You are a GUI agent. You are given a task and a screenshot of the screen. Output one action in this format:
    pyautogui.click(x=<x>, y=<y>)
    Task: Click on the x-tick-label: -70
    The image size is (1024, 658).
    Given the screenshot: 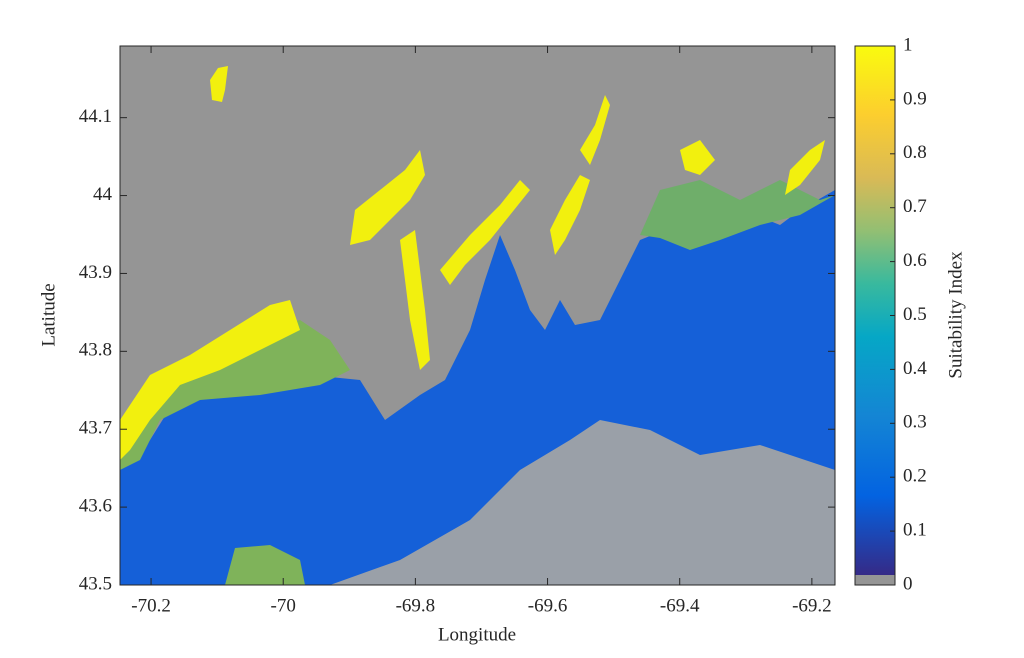 What is the action you would take?
    pyautogui.click(x=283, y=605)
    